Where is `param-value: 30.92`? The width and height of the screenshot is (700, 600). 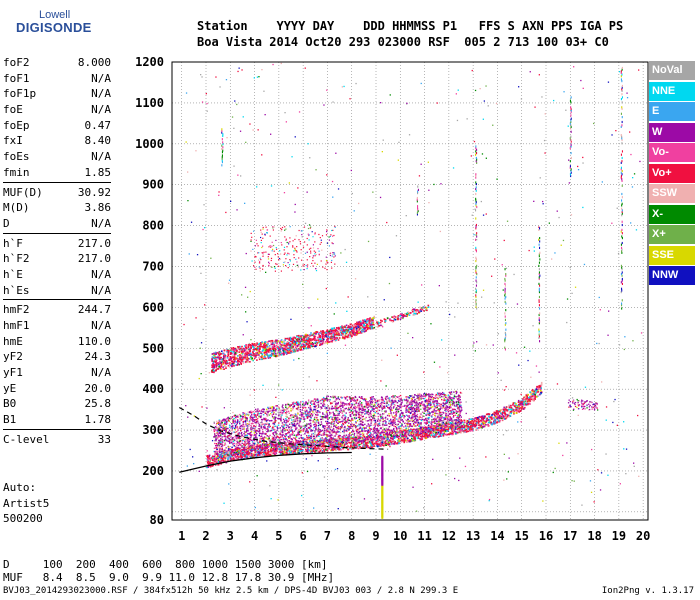
param-value: 30.92 is located at coordinates (94, 192).